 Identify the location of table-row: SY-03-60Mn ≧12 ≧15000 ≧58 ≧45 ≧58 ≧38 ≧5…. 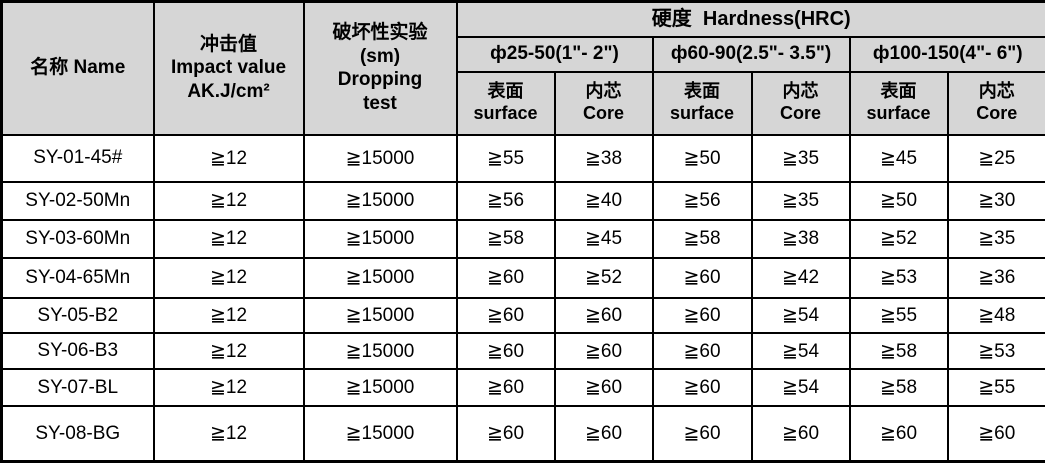
(522, 238).